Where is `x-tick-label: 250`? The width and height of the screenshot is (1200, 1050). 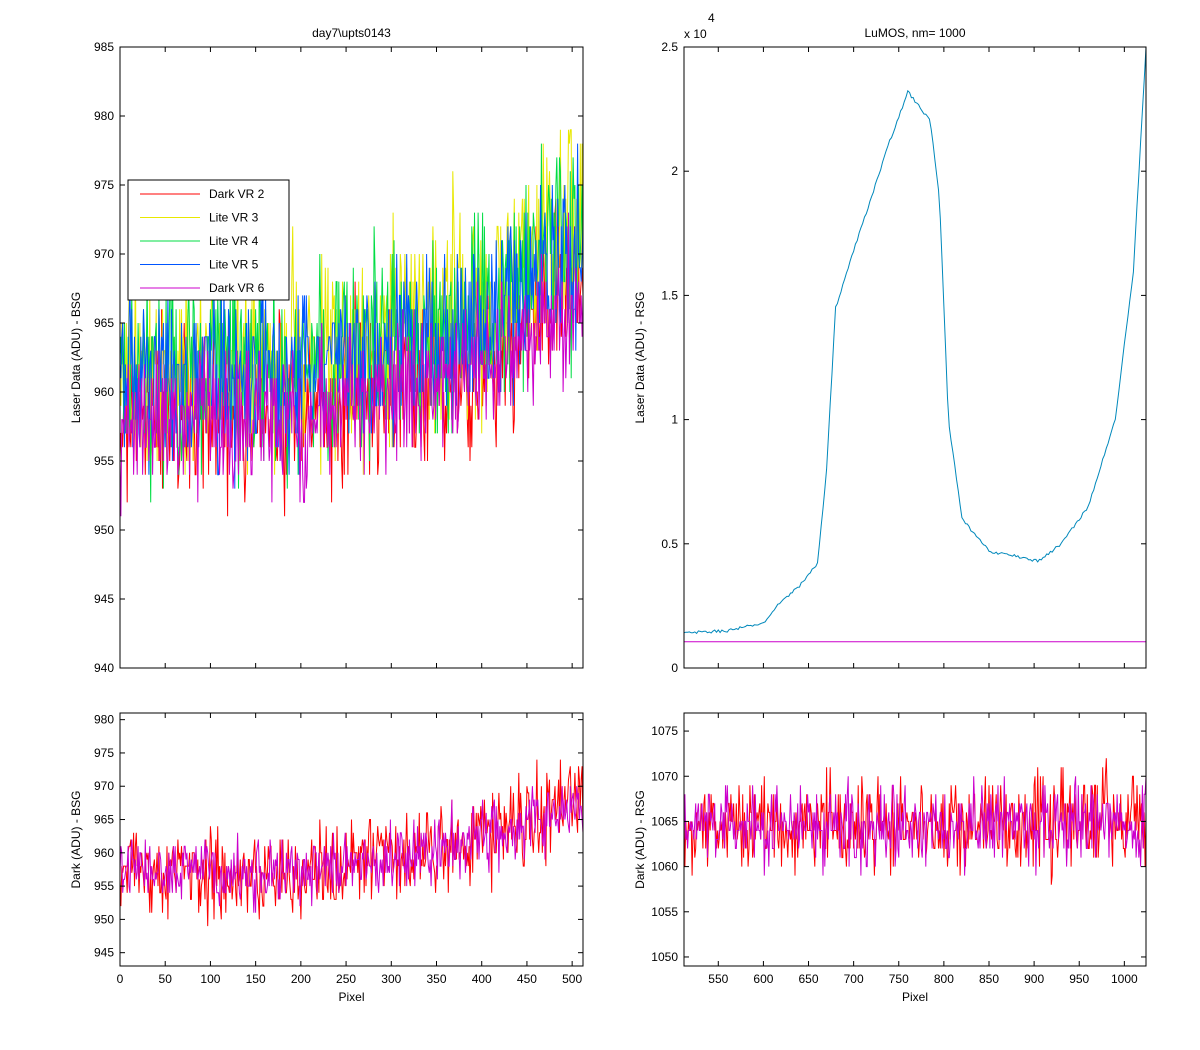
x-tick-label: 250 is located at coordinates (346, 979).